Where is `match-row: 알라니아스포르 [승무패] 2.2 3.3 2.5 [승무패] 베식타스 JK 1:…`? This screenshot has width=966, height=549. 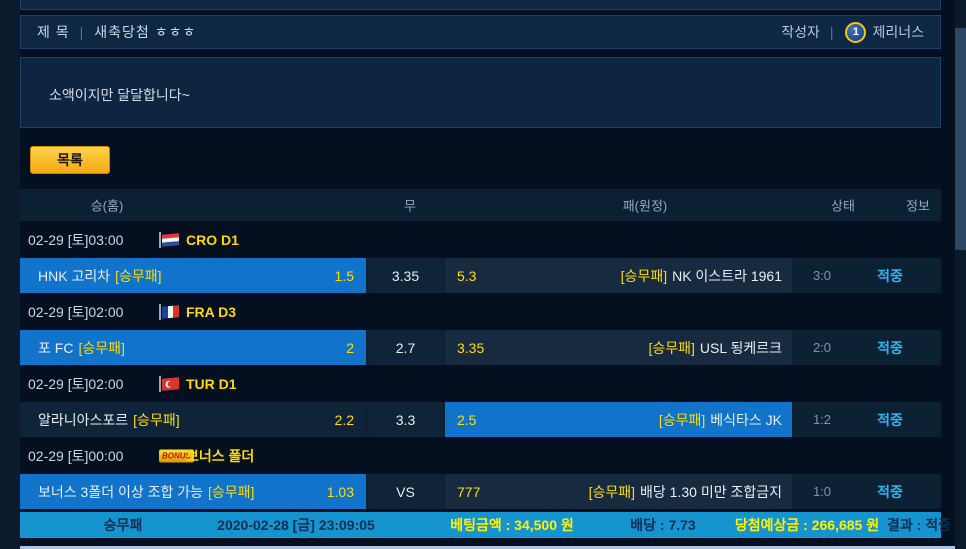 match-row: 알라니아스포르 [승무패] 2.2 3.3 2.5 [승무패] 베식타스 JK 1:… is located at coordinates (480, 419).